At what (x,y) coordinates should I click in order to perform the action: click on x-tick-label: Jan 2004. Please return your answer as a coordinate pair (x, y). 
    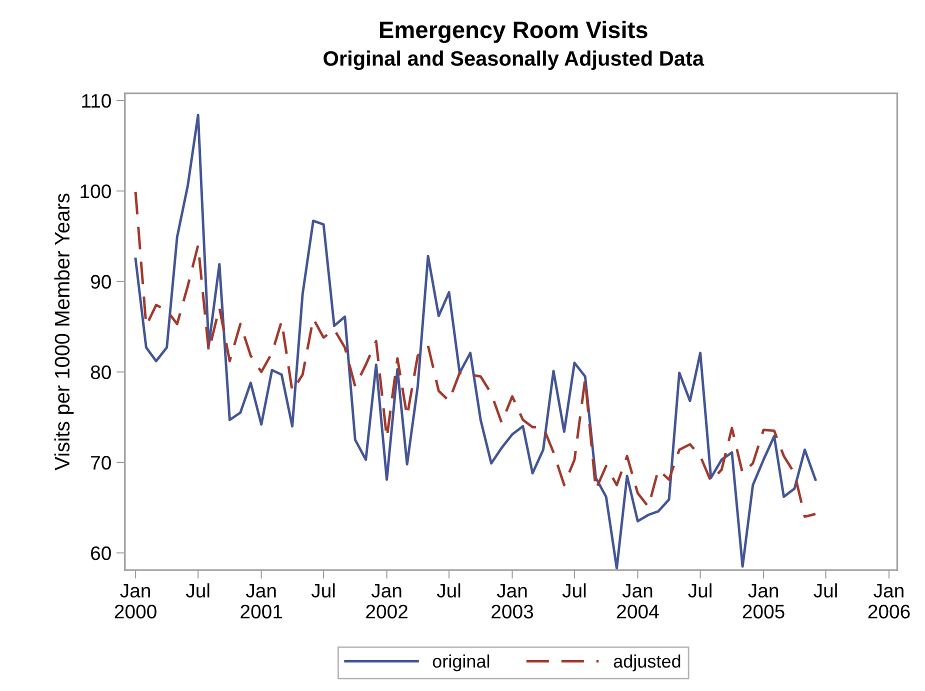
    Looking at the image, I should click on (638, 601).